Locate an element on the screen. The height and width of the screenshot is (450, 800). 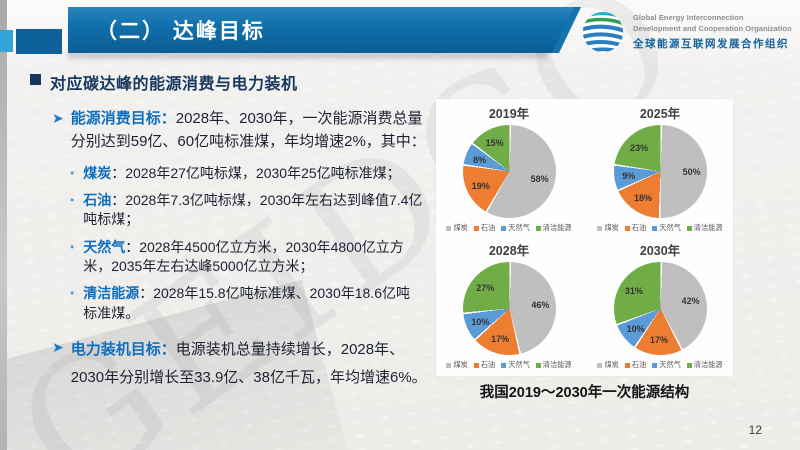
bullet-label: 电力装机目标： is located at coordinates (123, 349).